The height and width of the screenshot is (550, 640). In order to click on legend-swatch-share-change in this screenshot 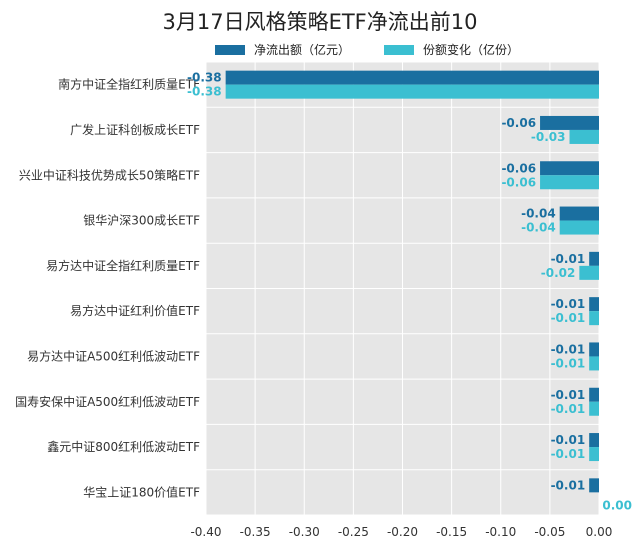, I will do `click(399, 49)`.